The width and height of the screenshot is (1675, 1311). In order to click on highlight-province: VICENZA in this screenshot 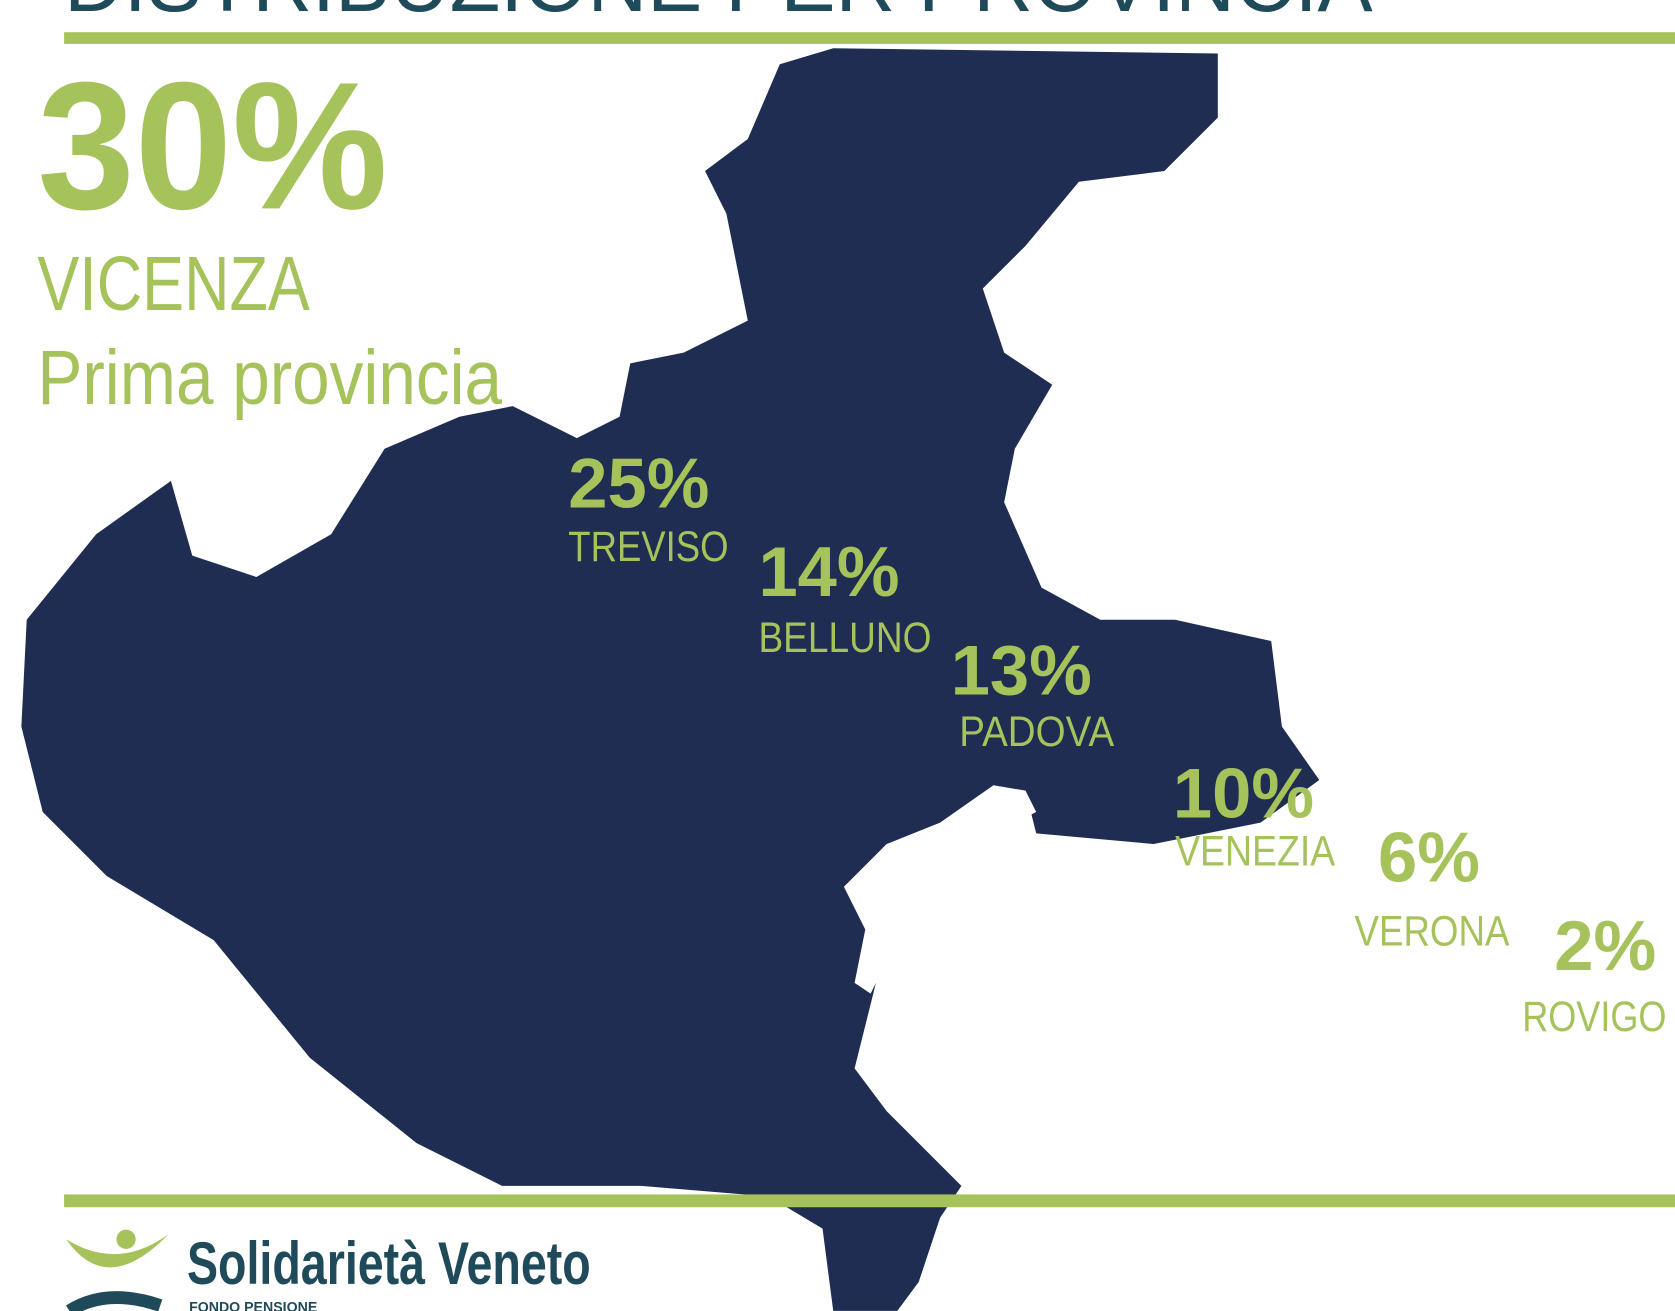, I will do `click(173, 284)`.